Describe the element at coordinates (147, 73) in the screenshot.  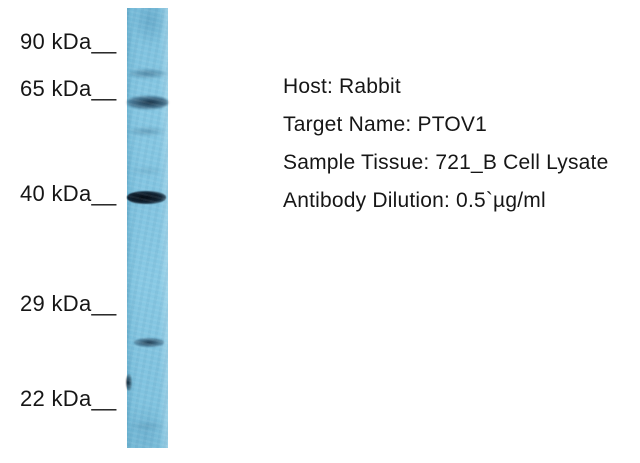
I see `band-75kda-faint` at that location.